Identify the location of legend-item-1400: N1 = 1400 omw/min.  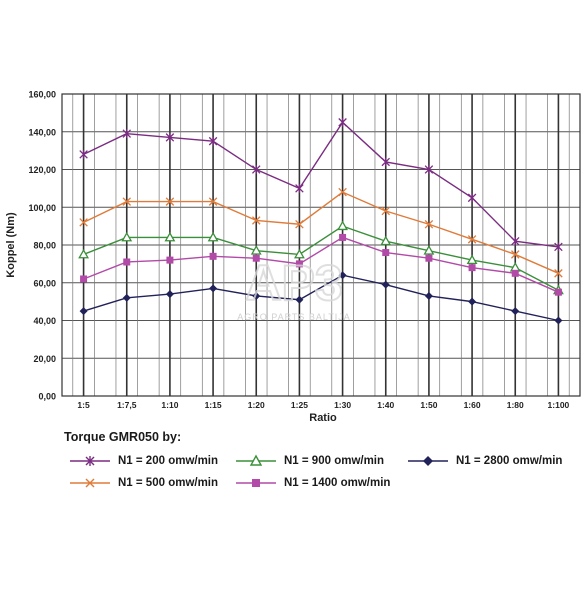
(313, 483).